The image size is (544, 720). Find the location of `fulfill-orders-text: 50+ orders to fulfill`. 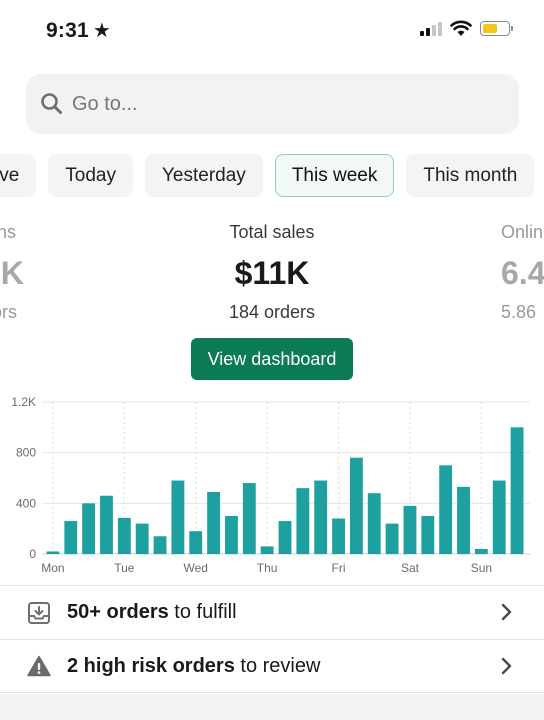

fulfill-orders-text: 50+ orders to fulfill is located at coordinates (152, 612).